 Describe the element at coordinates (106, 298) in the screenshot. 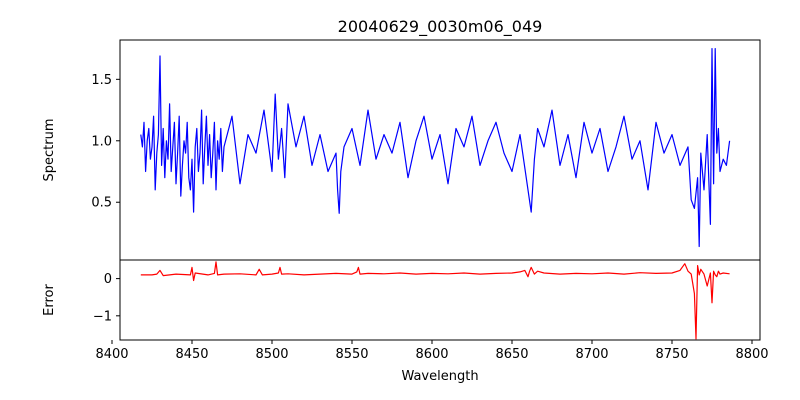

I see `error-y-axis: 0 −1` at that location.